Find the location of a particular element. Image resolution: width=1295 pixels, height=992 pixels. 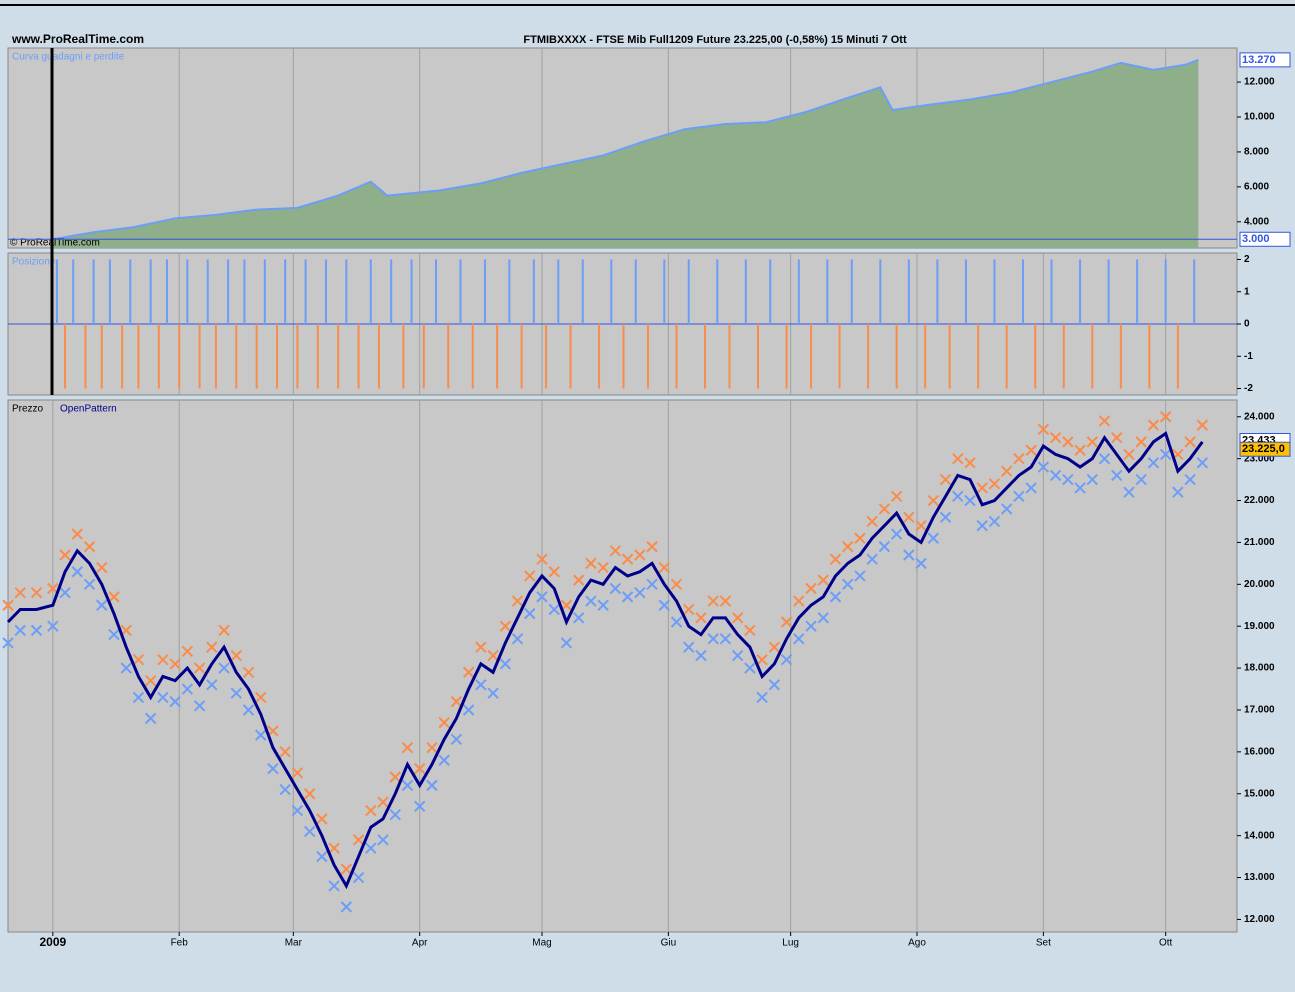

y-tick-label: 16.000 is located at coordinates (1259, 752).